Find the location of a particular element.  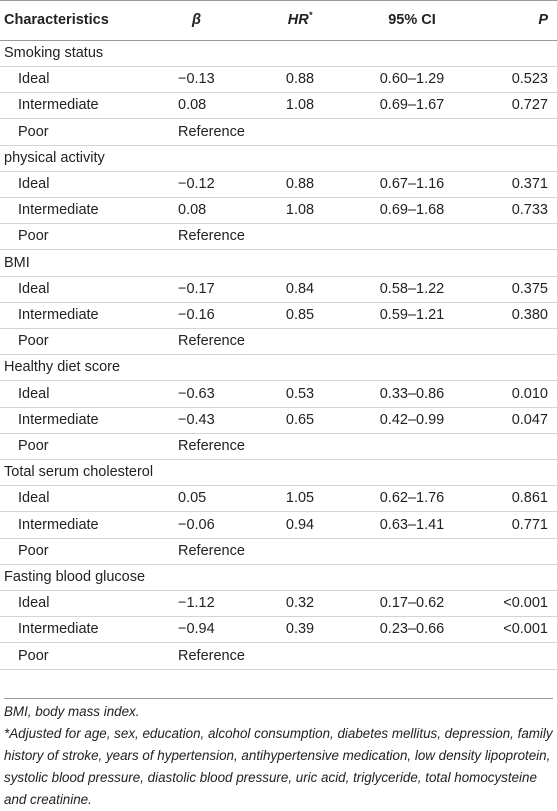

header-row: Characteristics β HR* 95% CI P is located at coordinates (278, 20).